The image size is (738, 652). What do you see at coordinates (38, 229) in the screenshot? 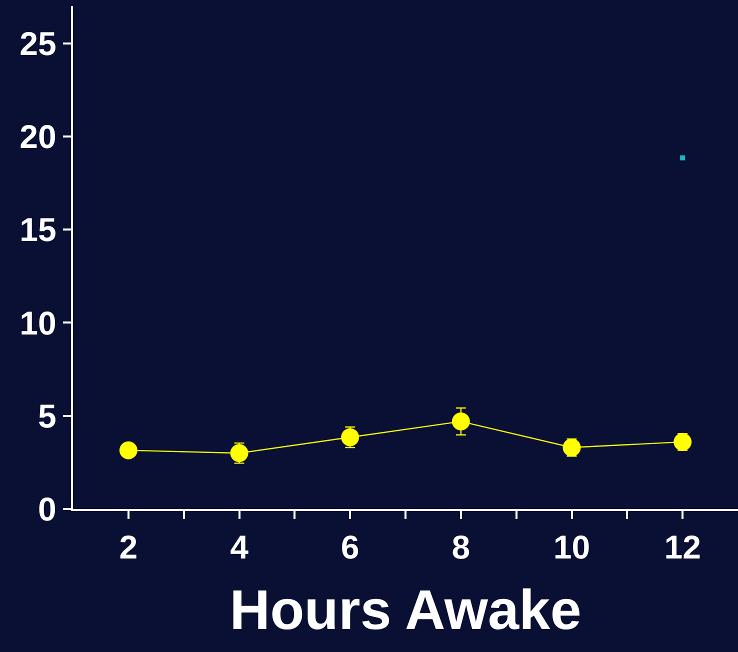
I see `y-tick-label: 15` at bounding box center [38, 229].